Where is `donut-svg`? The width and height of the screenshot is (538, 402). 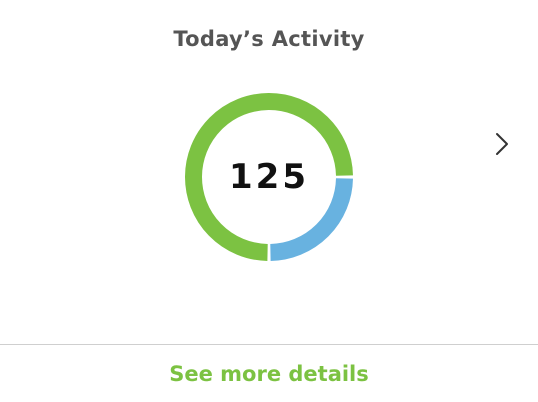
donut-svg is located at coordinates (269, 177).